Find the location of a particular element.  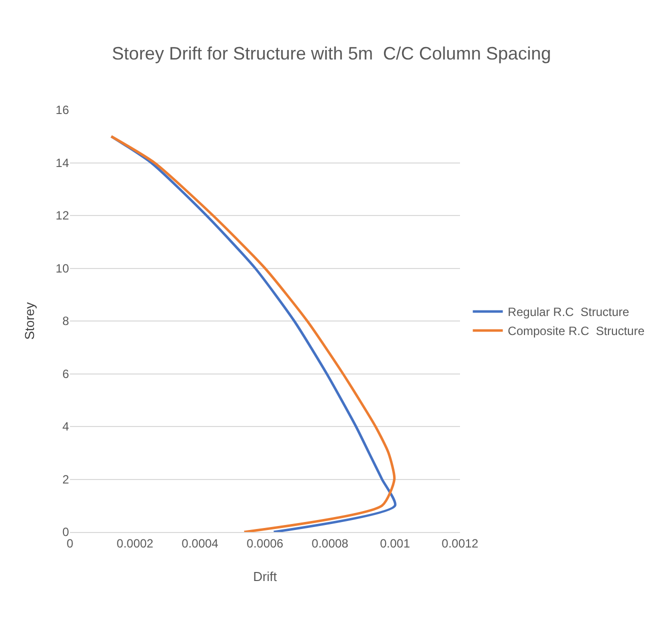

y-tick-label: 2 is located at coordinates (66, 479).